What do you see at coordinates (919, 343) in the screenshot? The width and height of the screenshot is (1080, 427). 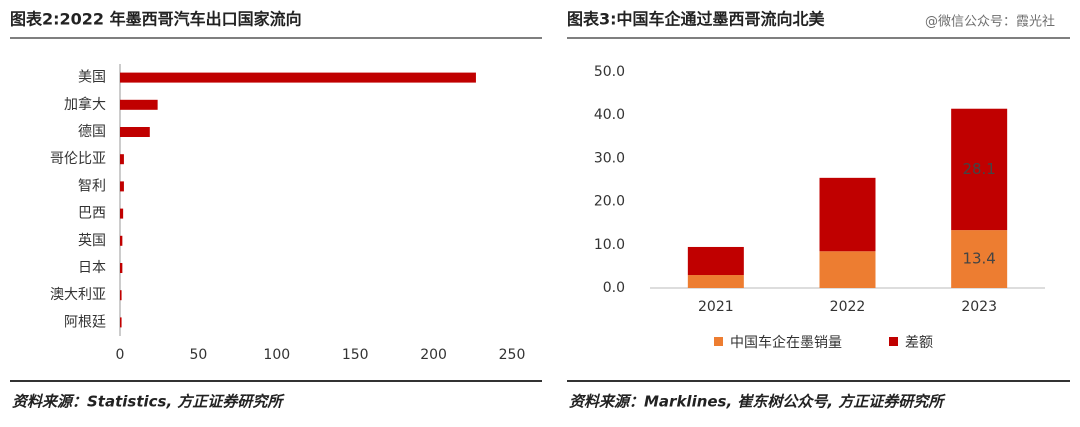 I see `legend-label: 差额` at bounding box center [919, 343].